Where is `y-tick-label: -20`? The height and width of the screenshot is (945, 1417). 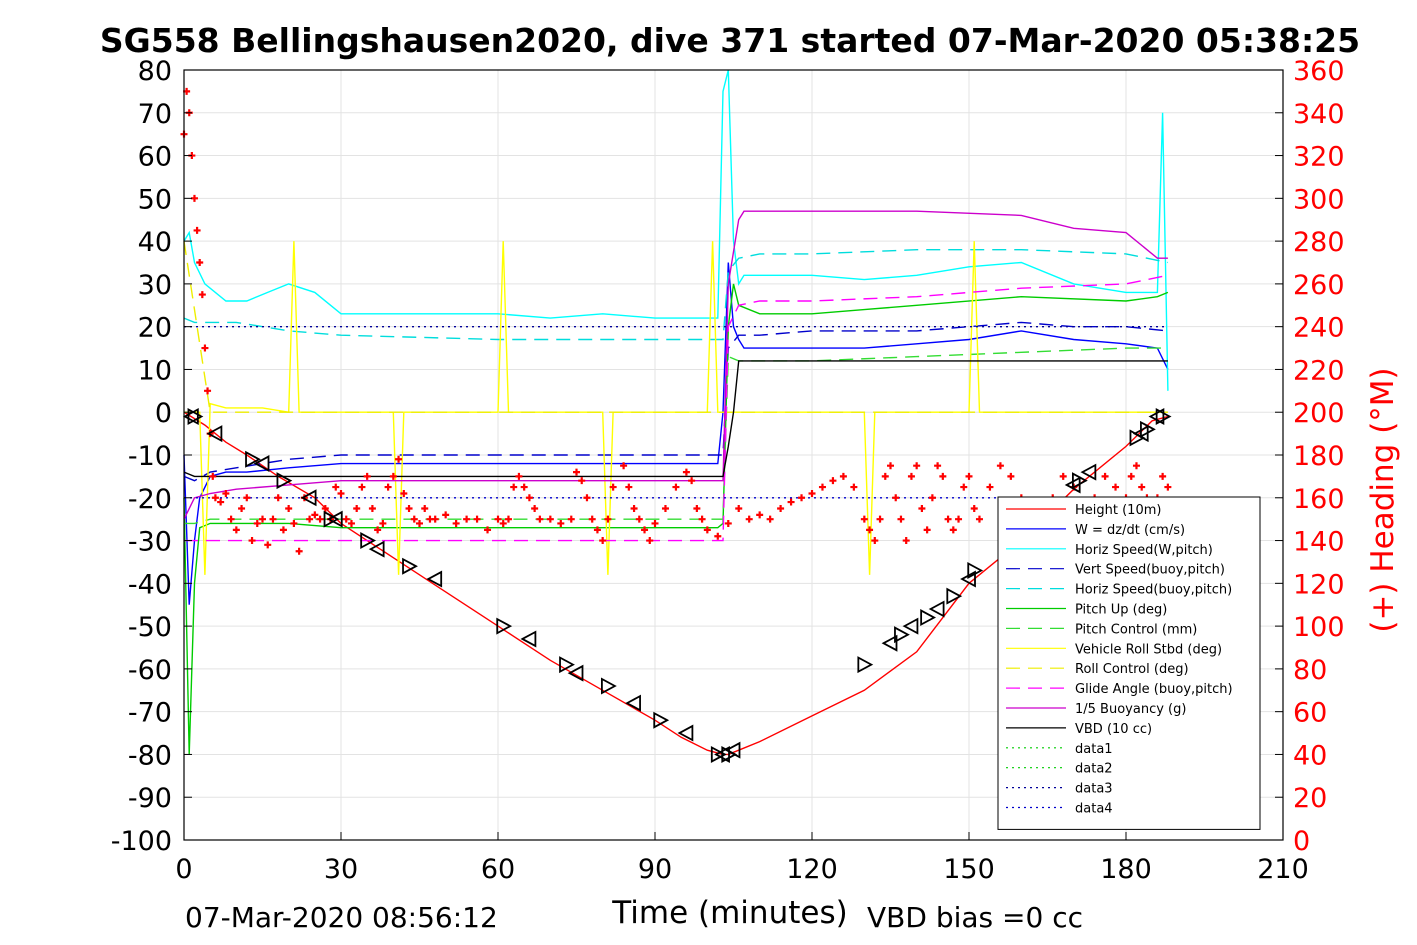
y-tick-label: -20 is located at coordinates (150, 499).